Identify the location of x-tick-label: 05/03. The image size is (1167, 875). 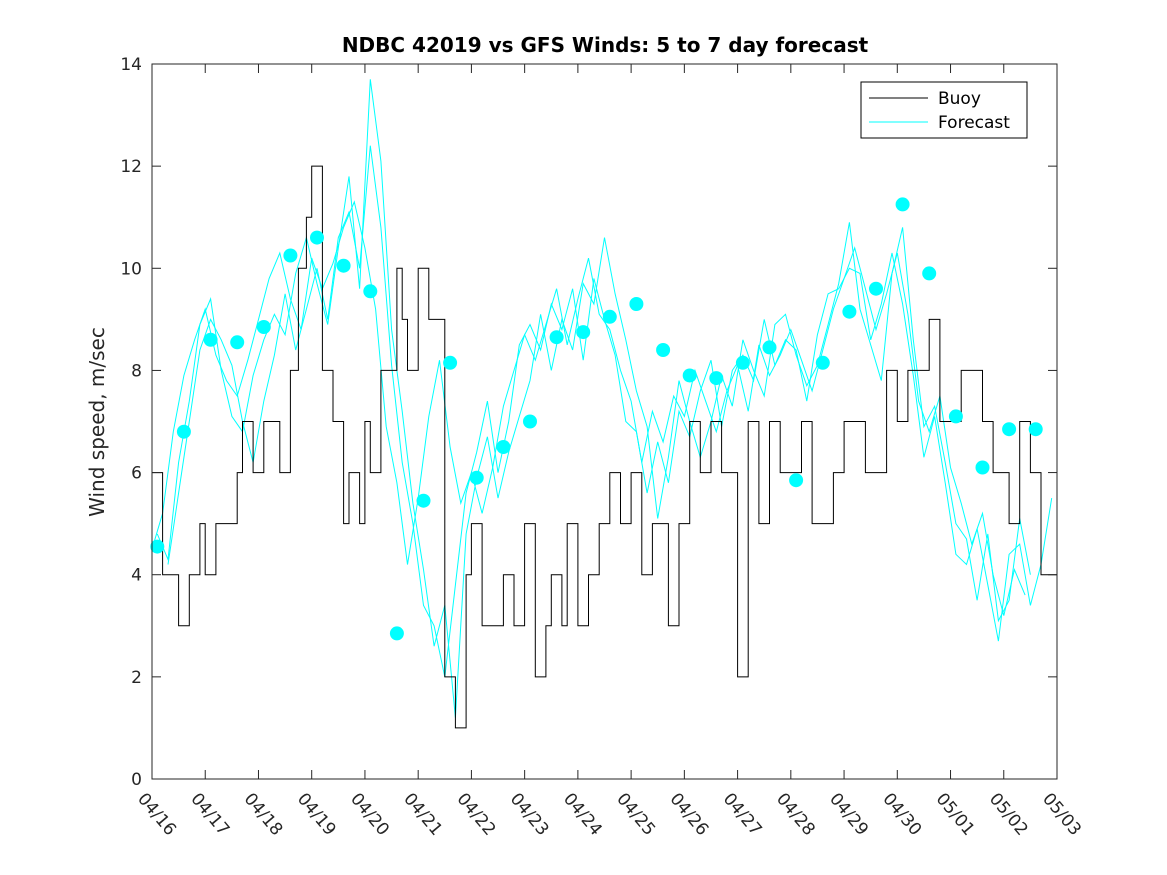
(1061, 814).